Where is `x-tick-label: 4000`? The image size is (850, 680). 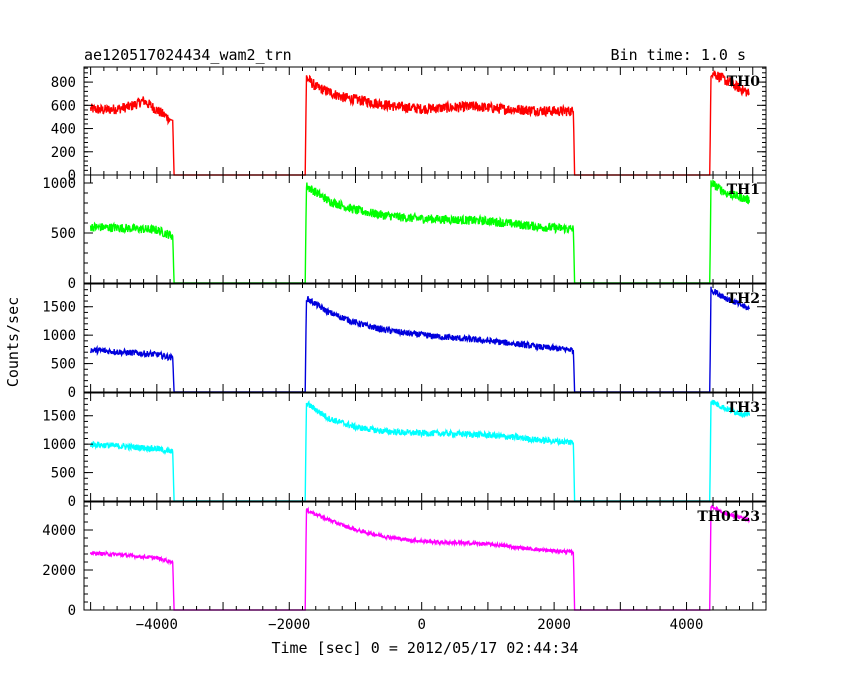 x-tick-label: 4000 is located at coordinates (687, 625).